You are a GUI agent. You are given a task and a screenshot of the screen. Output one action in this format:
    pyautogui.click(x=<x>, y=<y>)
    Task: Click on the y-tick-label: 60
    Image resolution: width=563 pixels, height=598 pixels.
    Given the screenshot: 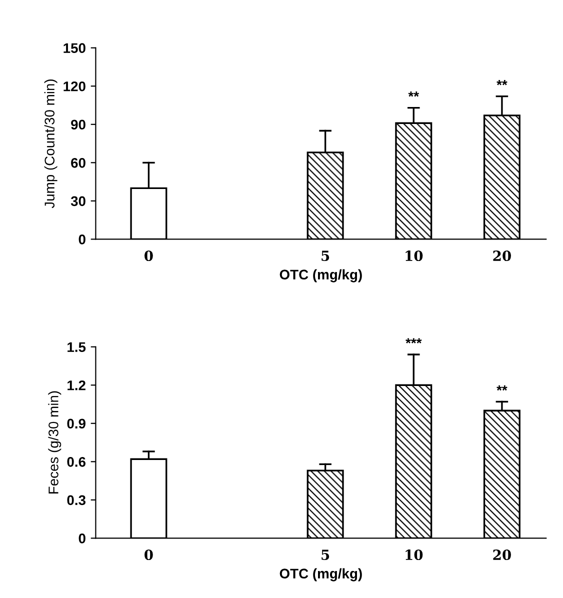 What is the action you would take?
    pyautogui.click(x=78, y=163)
    